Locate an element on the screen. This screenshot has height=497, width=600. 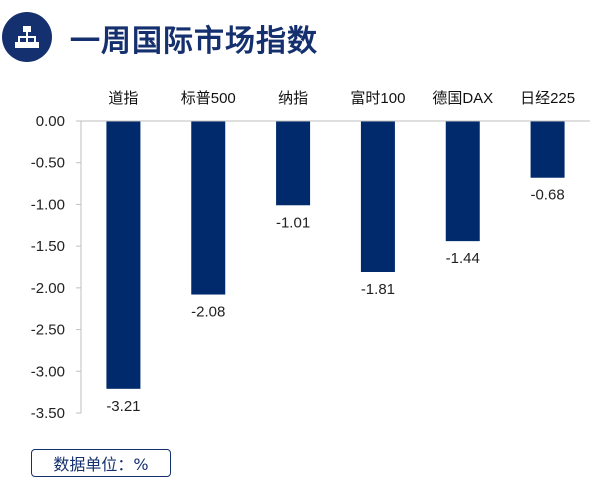
y-tick-label: -3.50 is located at coordinates (48, 413).